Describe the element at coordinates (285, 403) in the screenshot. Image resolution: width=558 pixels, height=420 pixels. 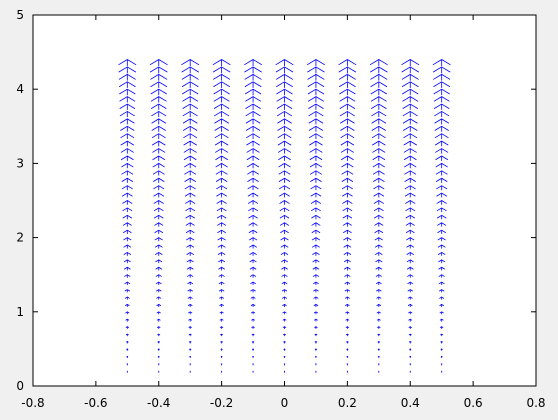
I see `x-tick-label: 0` at that location.